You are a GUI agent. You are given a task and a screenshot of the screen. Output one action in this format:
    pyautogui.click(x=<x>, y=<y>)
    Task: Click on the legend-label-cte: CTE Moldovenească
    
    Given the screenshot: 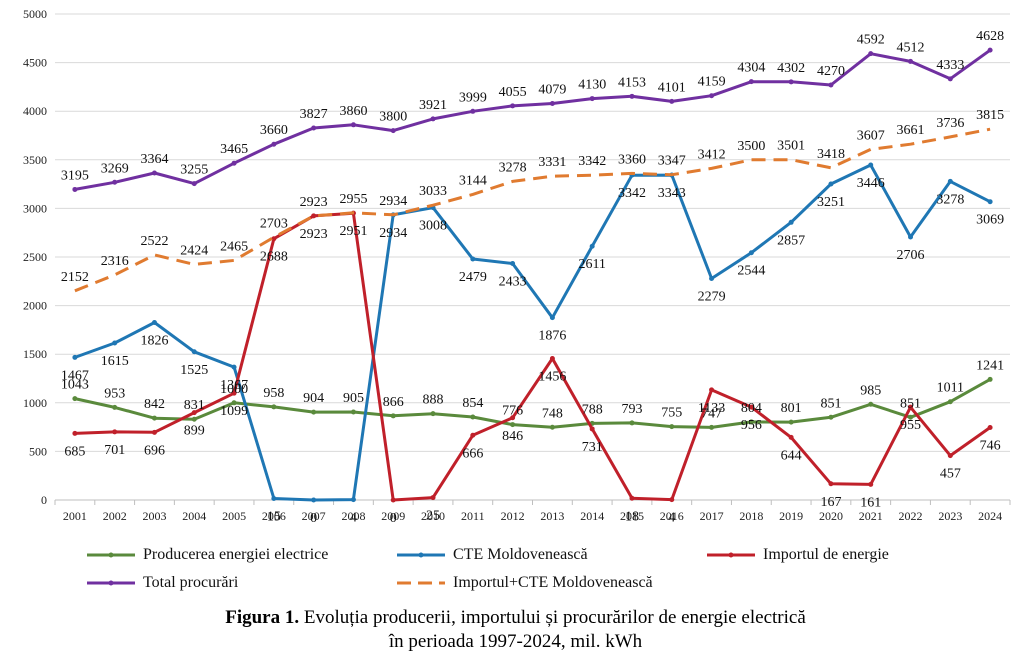 What is the action you would take?
    pyautogui.click(x=520, y=554)
    